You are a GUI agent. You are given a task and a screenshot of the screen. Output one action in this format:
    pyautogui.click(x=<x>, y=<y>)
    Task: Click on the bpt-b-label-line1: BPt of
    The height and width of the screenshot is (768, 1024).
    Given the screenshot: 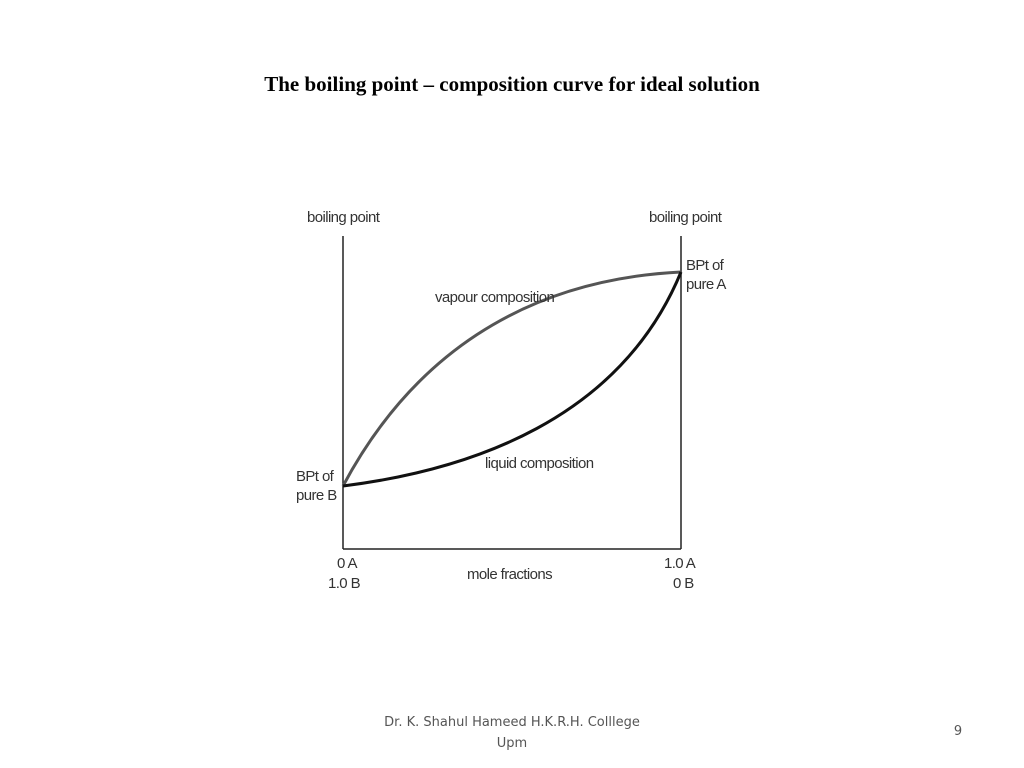 What is the action you would take?
    pyautogui.click(x=315, y=476)
    